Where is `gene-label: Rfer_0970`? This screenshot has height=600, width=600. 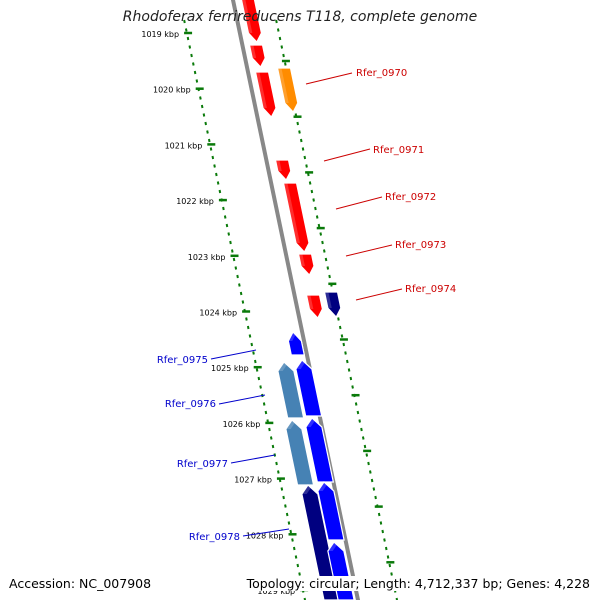 gene-label: Rfer_0970 is located at coordinates (381, 73).